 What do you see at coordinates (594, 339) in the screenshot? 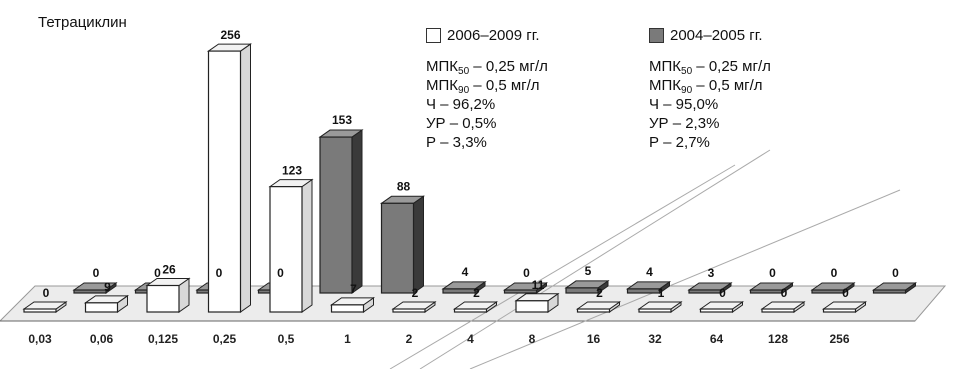
I see `x-tick-16: 16` at bounding box center [594, 339].